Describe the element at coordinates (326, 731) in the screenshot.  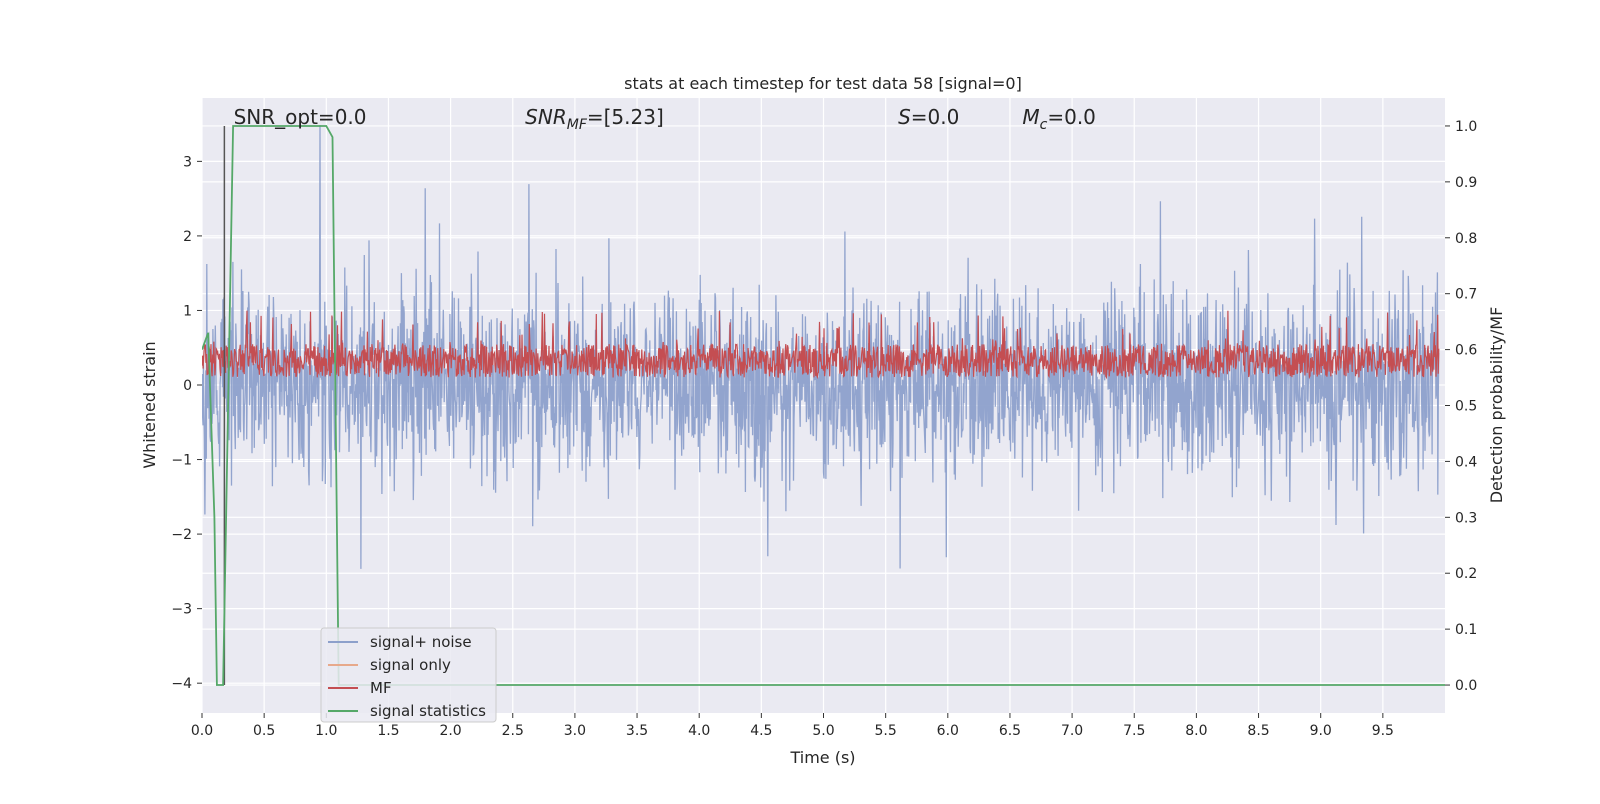
I see `x-tick-label: 1.0` at that location.